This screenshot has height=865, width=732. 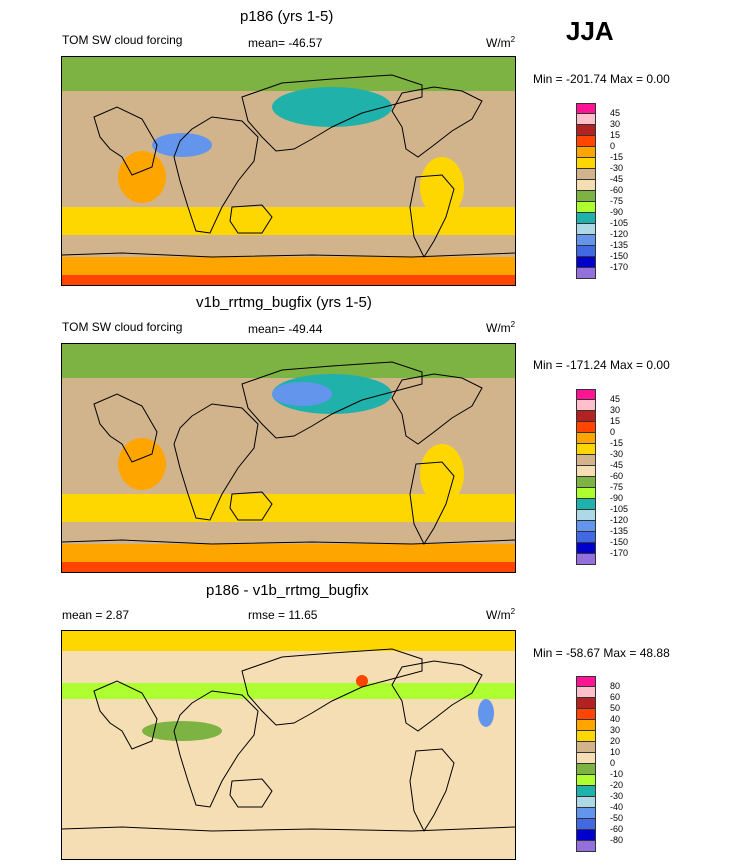 What do you see at coordinates (601, 653) in the screenshot?
I see `panel3-minmax: Min = -58.67 Max = 48.88` at bounding box center [601, 653].